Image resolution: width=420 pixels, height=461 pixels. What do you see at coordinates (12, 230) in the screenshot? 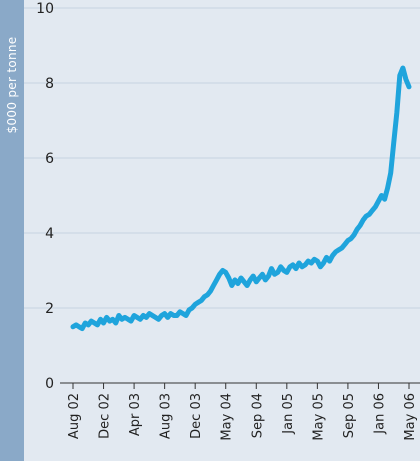
I see `ylabel-band` at bounding box center [12, 230].